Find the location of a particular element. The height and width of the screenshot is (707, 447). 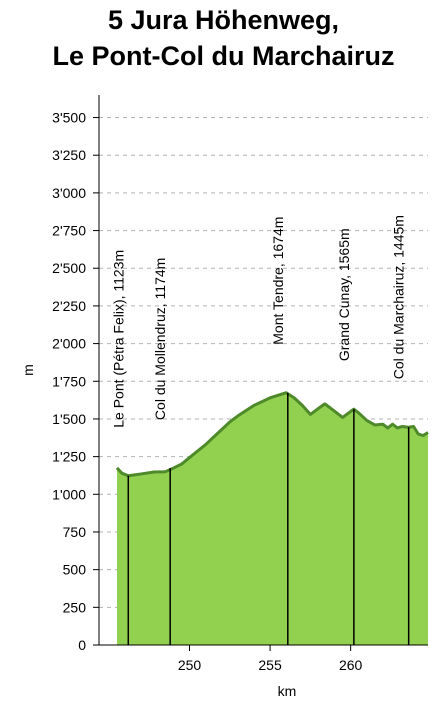

y-tick-label: 3'500 is located at coordinates (69, 118).